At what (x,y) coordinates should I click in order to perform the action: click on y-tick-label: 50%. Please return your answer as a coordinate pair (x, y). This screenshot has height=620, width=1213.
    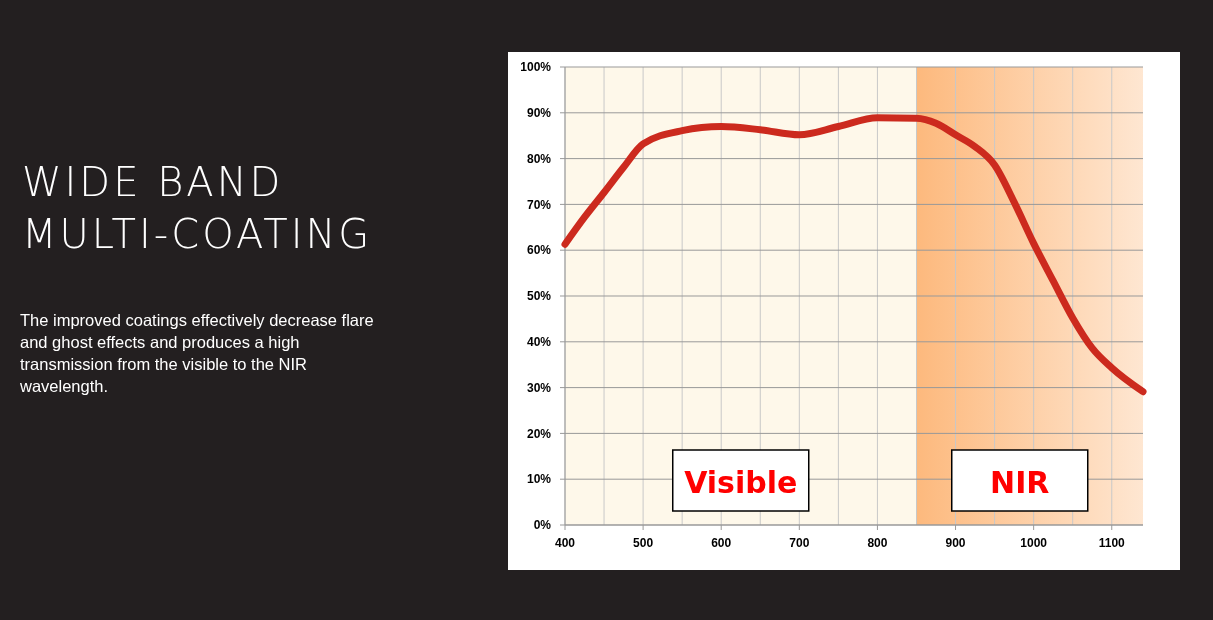
    Looking at the image, I should click on (539, 296).